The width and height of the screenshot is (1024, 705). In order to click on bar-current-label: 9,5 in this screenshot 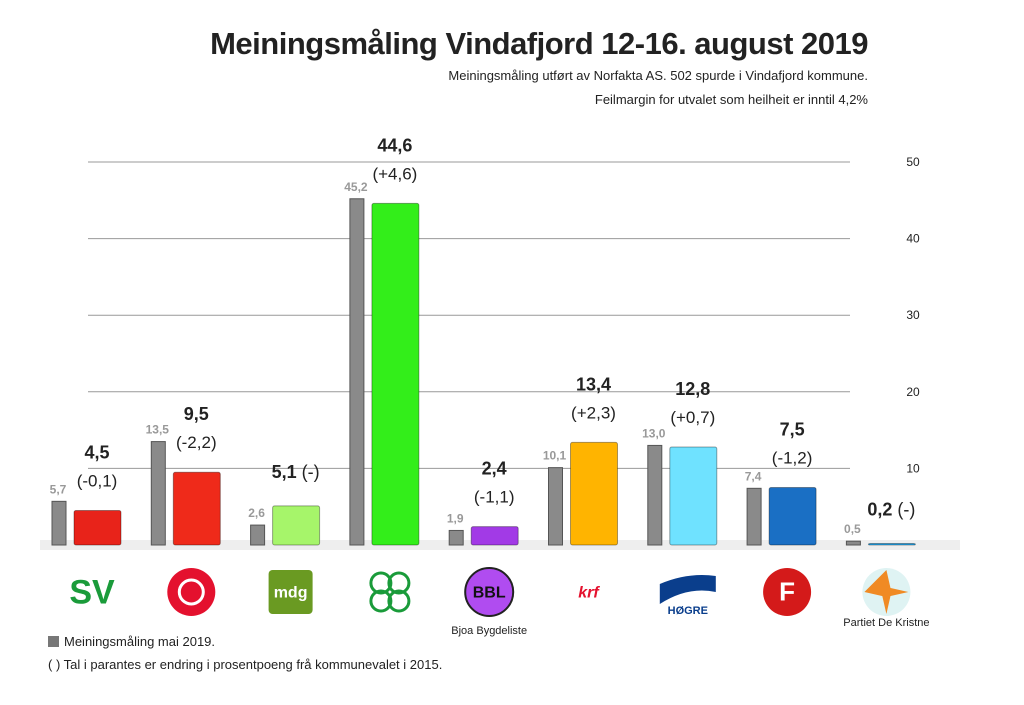, I will do `click(196, 414)`.